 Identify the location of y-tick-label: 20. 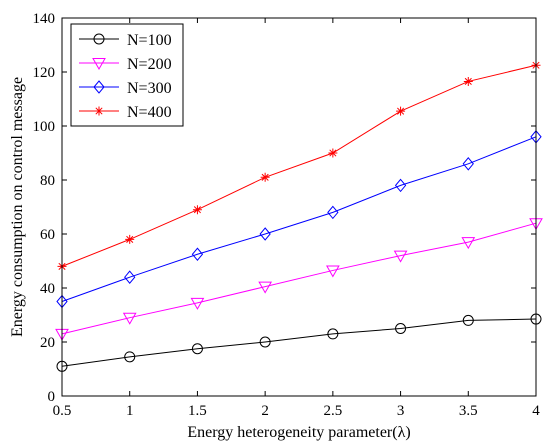
(47, 343).